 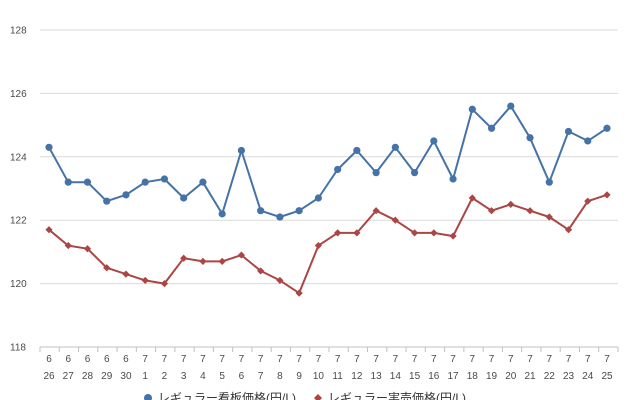 I want to click on x-tick-day-label: 13, so click(x=377, y=376).